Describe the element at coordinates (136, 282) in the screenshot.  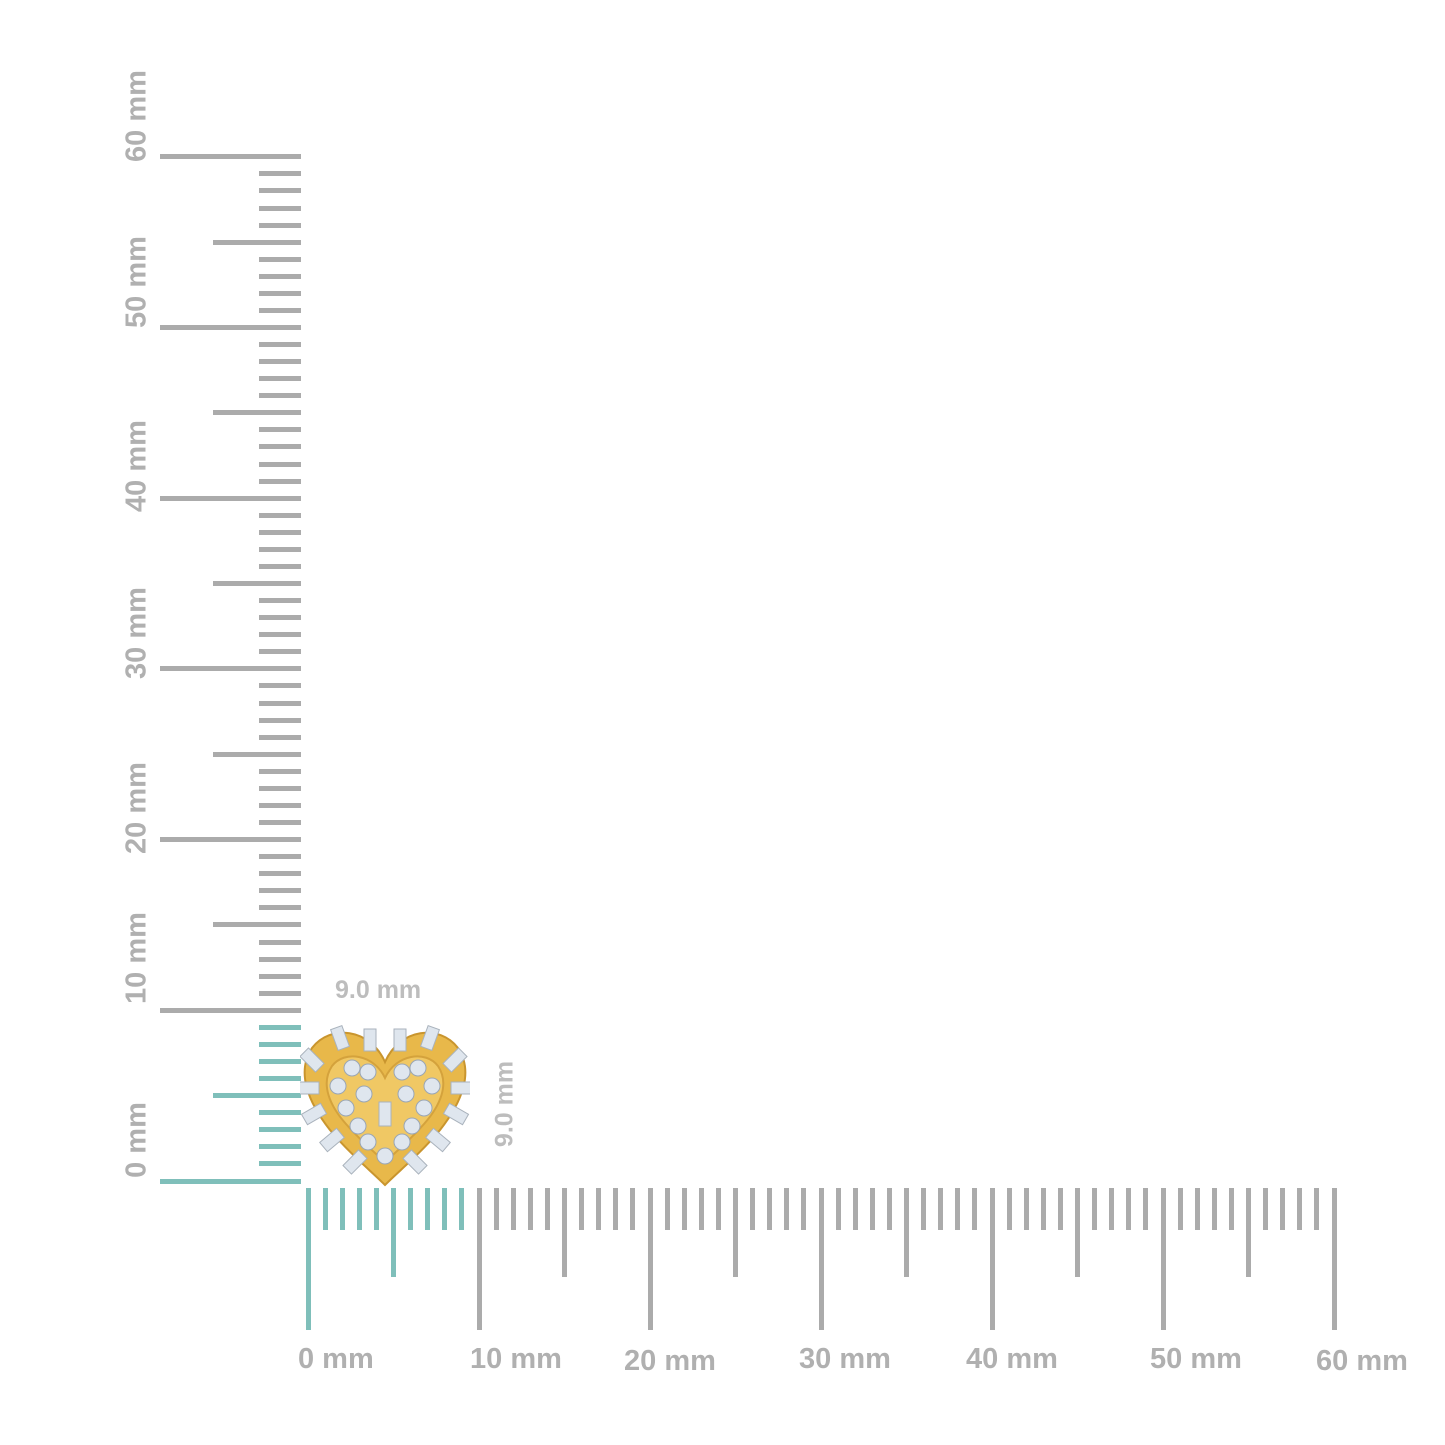
I see `v-label-50: 50 mm` at that location.